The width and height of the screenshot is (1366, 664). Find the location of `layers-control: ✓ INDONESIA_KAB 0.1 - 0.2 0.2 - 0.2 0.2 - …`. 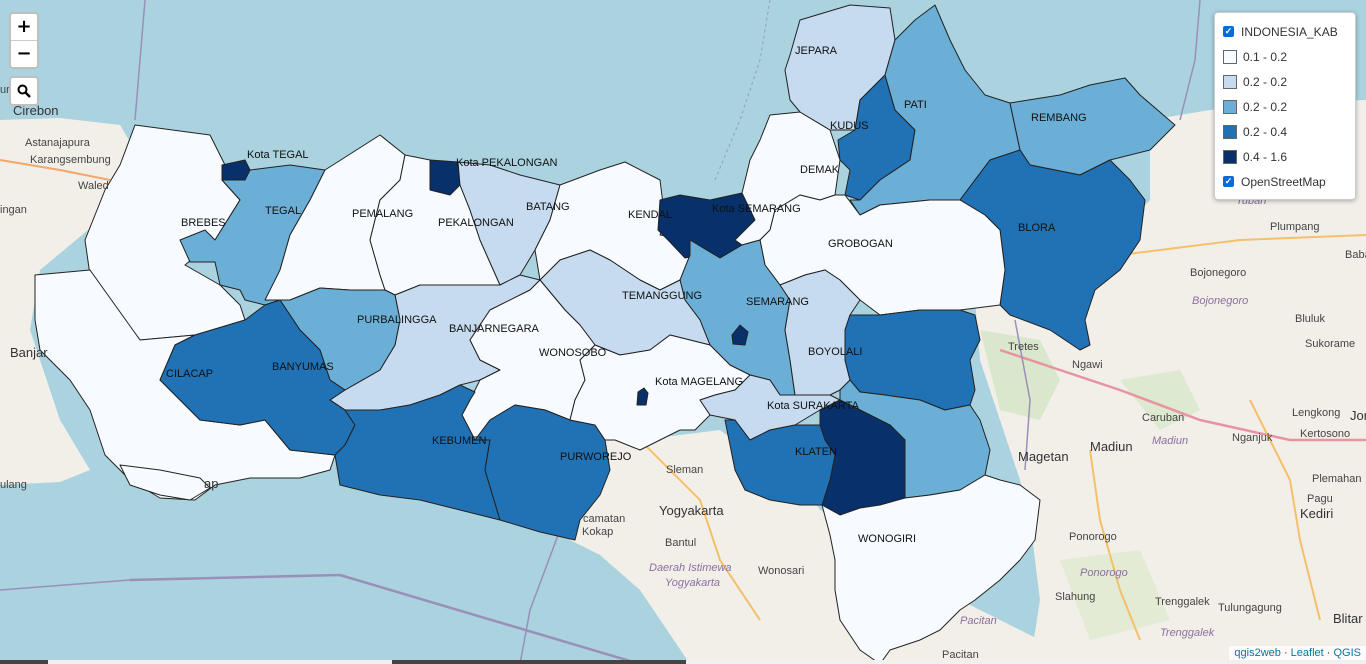

layers-control: ✓ INDONESIA_KAB 0.1 - 0.2 0.2 - 0.2 0.2 - … is located at coordinates (1285, 106).